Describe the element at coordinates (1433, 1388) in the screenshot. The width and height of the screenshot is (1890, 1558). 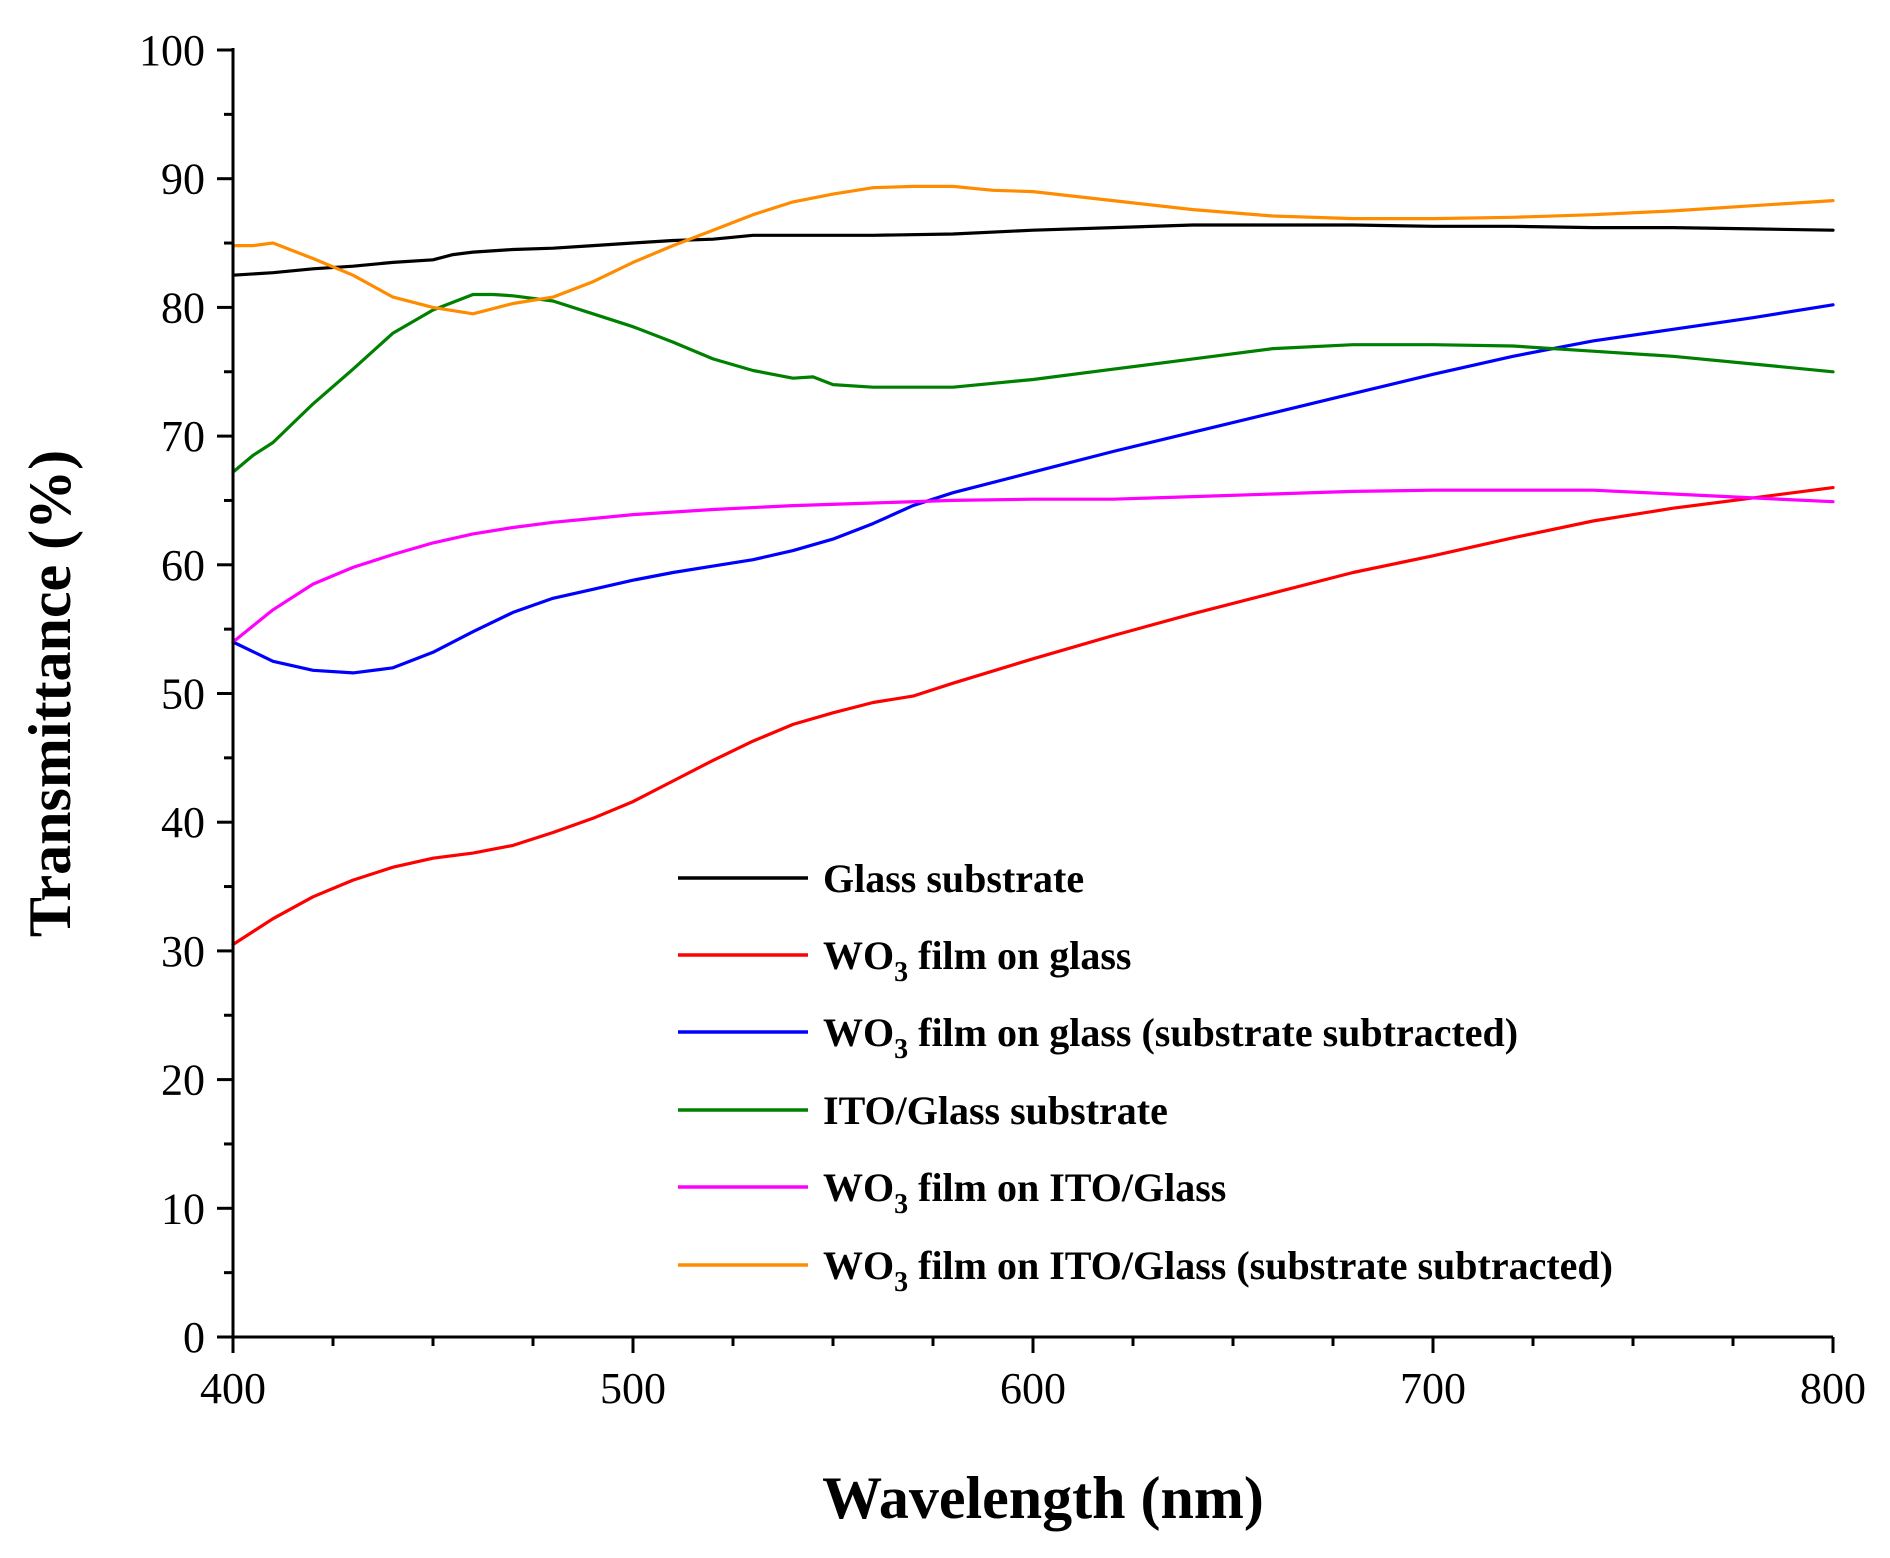
I see `x-tick-label: 700` at that location.